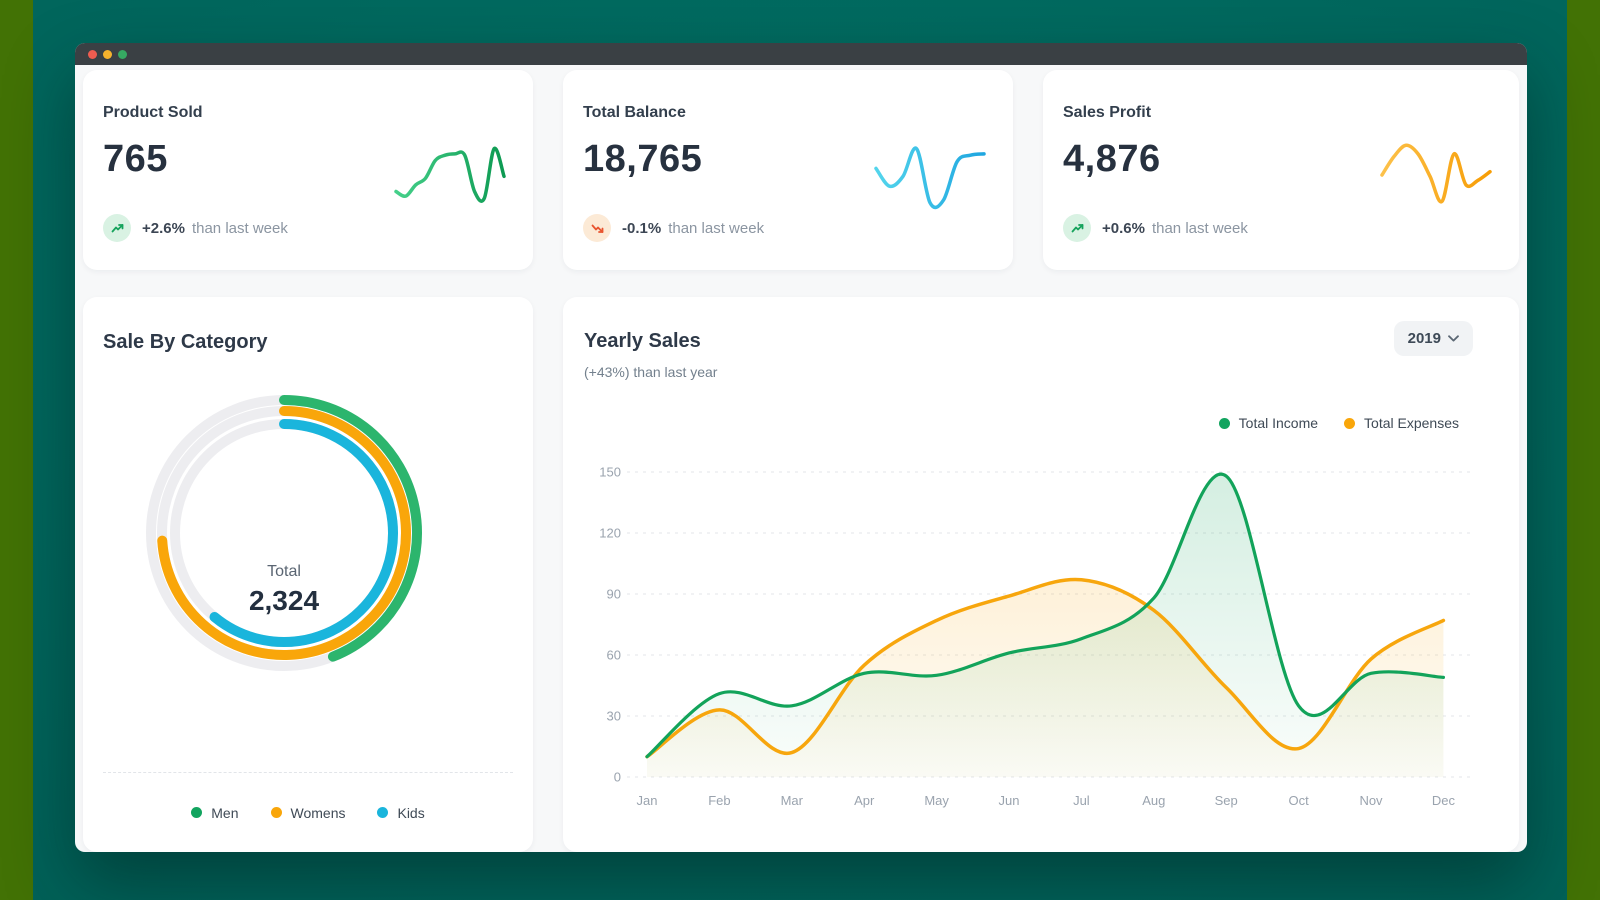 The width and height of the screenshot is (1600, 900). I want to click on stat-delta: +0.6%, so click(1123, 228).